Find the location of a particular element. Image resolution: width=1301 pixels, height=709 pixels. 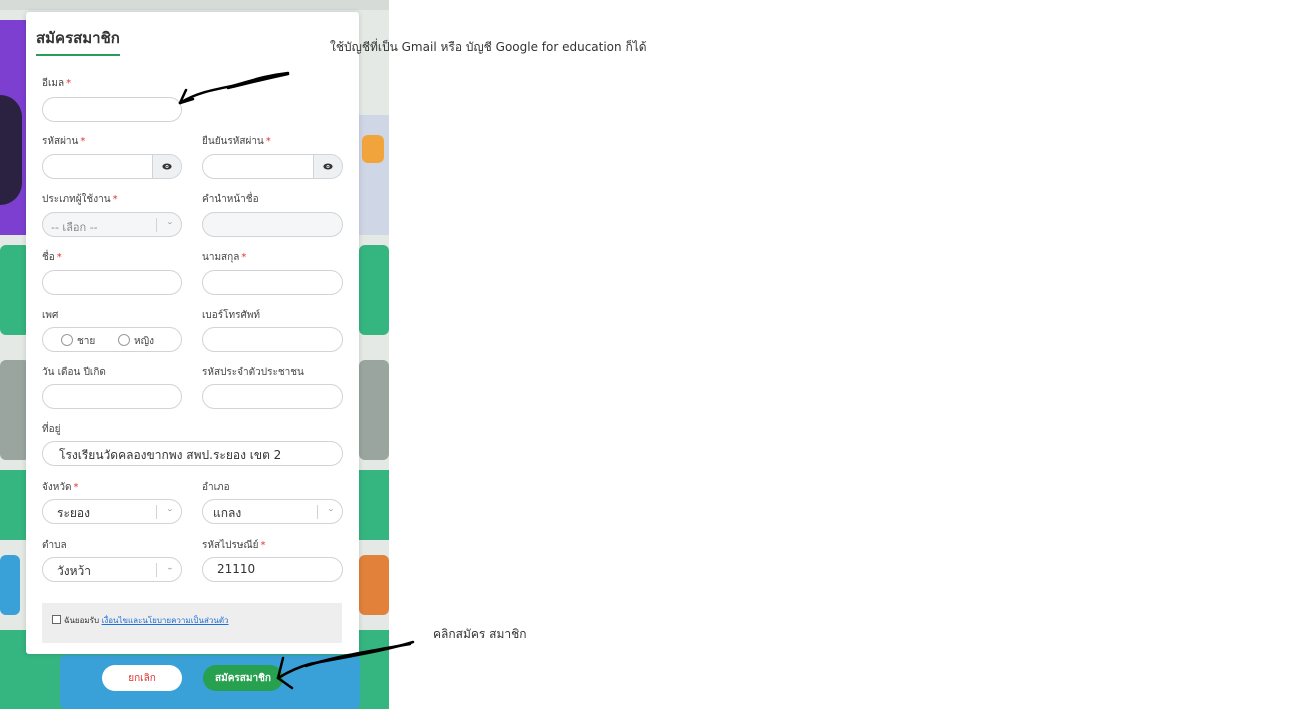

district-select: แกลง ⌄ is located at coordinates (272, 511).